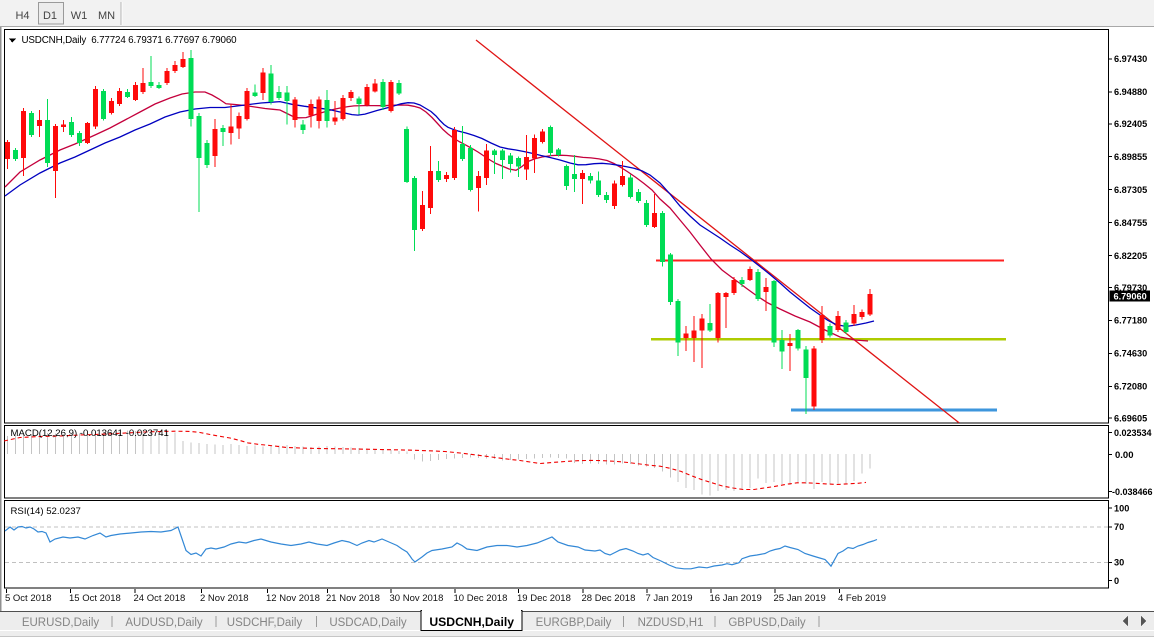  What do you see at coordinates (106, 16) in the screenshot?
I see `svg-text: MN` at bounding box center [106, 16].